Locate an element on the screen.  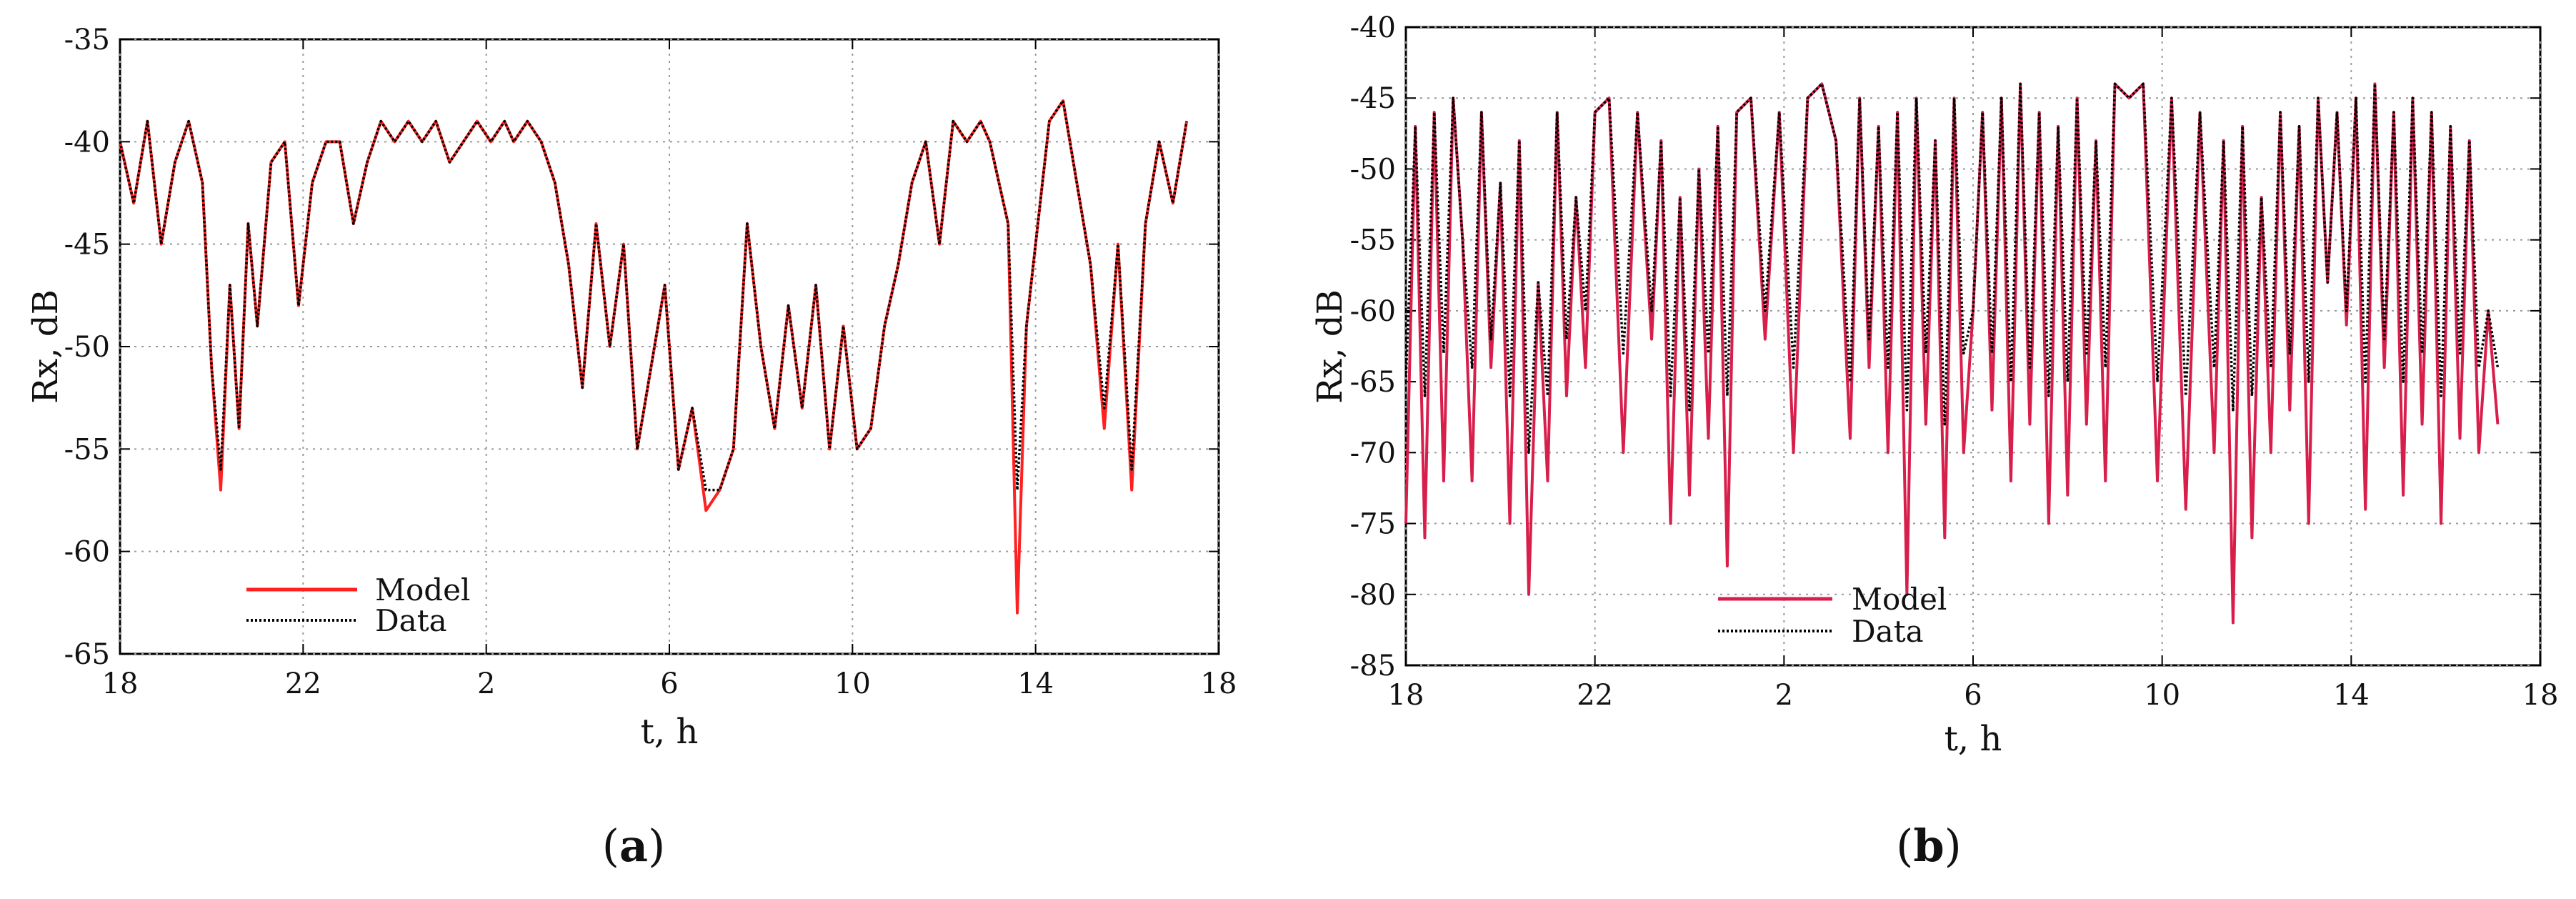
x-axis-label-a: t, h is located at coordinates (670, 732).